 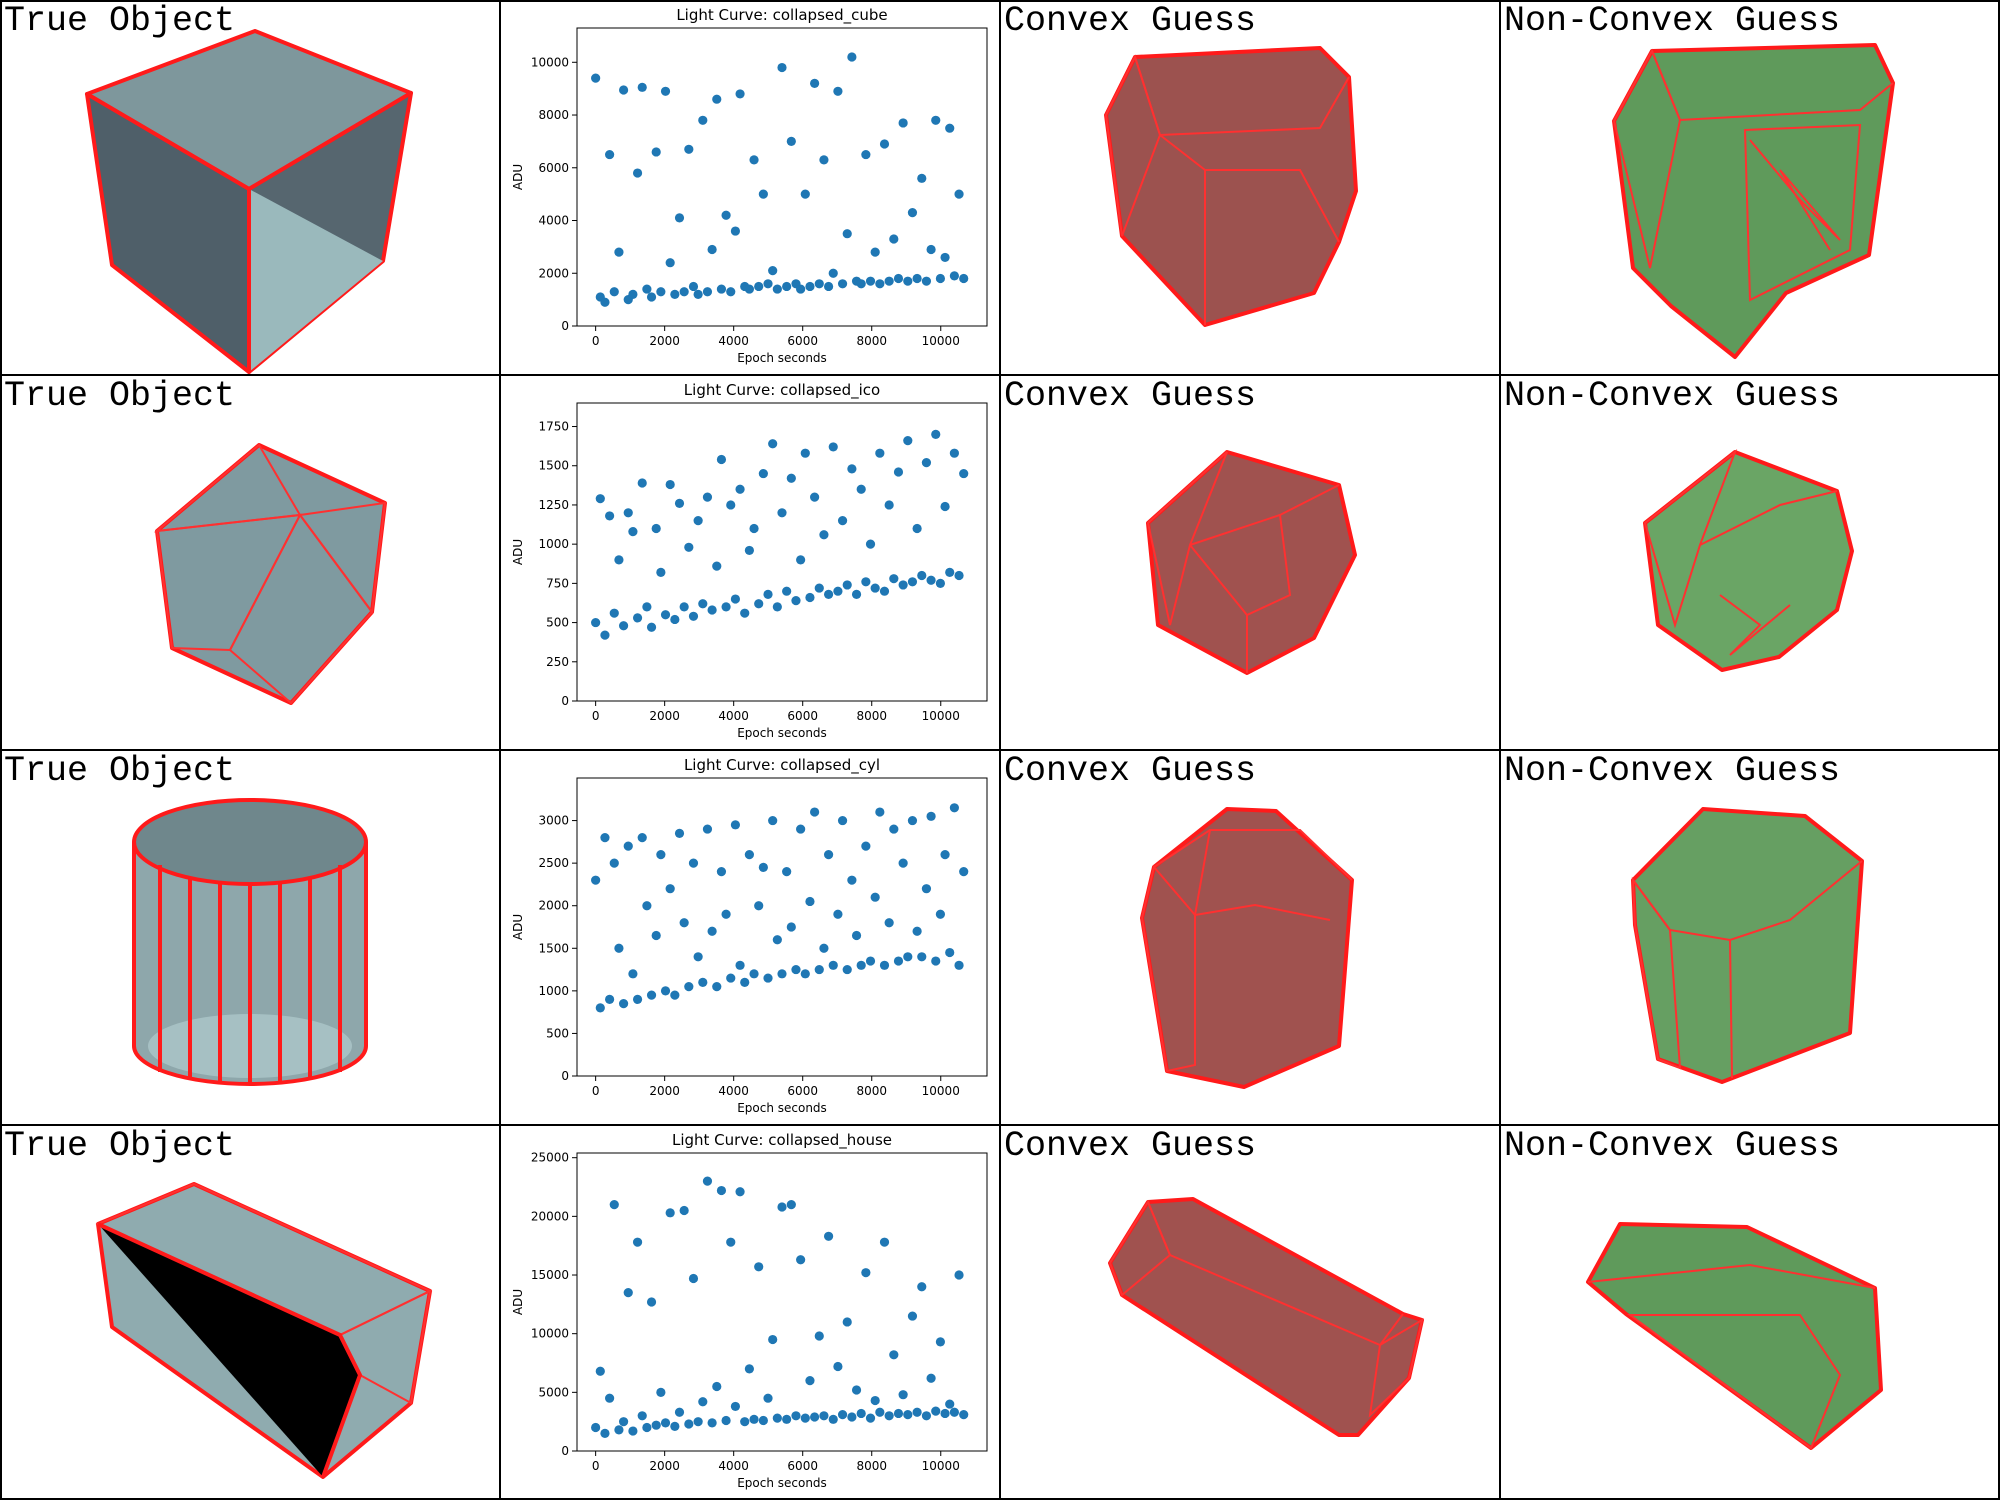 I want to click on chart-title: Light Curve: collapsed_cyl, so click(x=782, y=765).